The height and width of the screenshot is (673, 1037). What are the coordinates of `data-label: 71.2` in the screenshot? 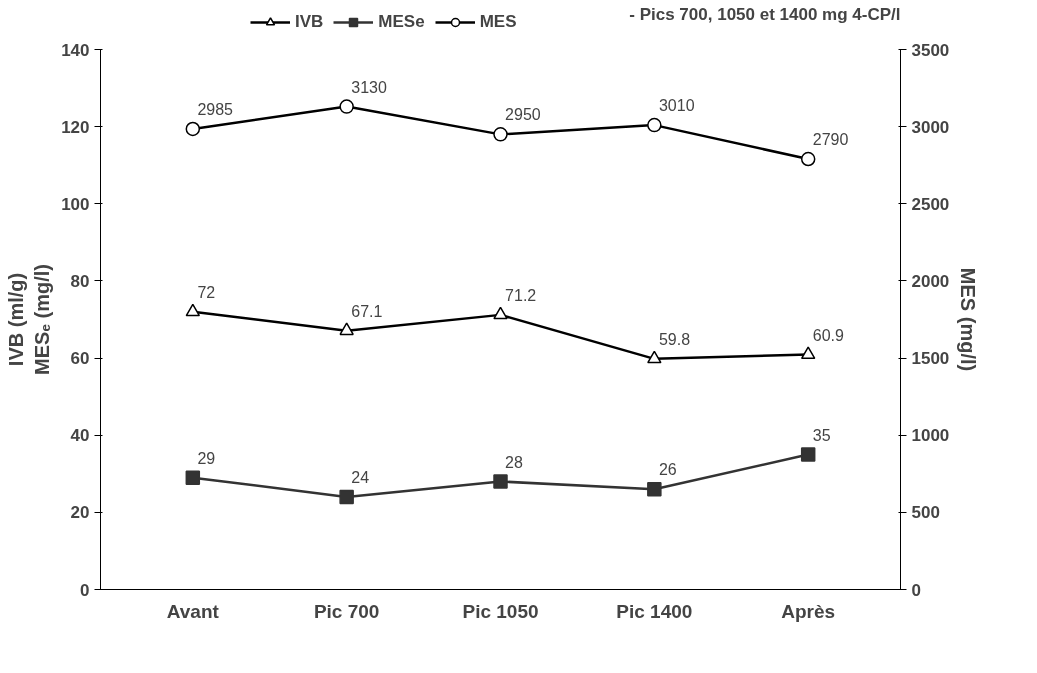 It's located at (521, 295).